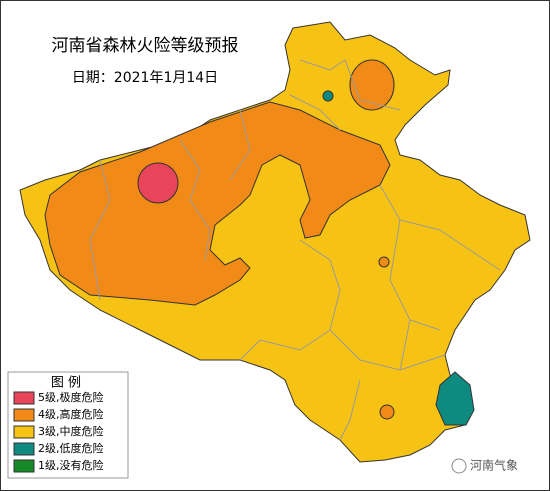  I want to click on map-title: 河南省森林火险等级预报, so click(145, 46).